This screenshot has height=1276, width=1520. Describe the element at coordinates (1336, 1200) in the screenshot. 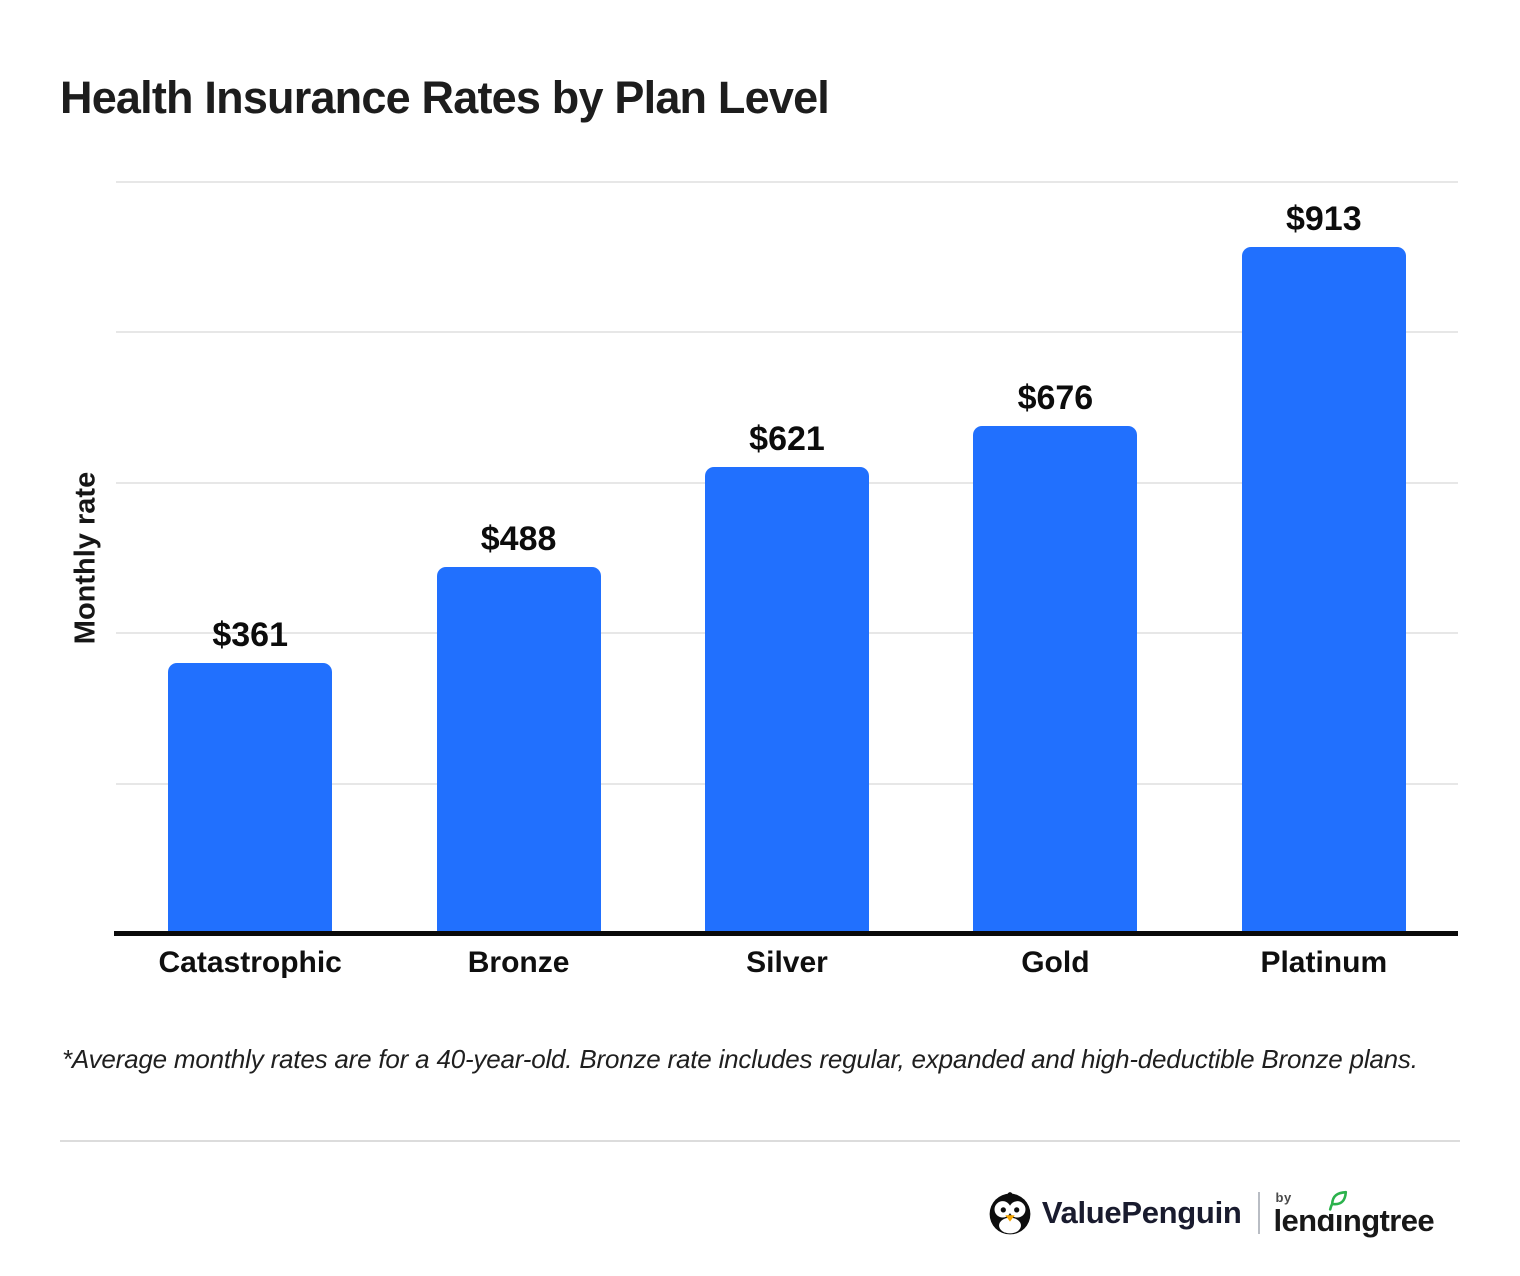

I see `leaf-icon` at that location.